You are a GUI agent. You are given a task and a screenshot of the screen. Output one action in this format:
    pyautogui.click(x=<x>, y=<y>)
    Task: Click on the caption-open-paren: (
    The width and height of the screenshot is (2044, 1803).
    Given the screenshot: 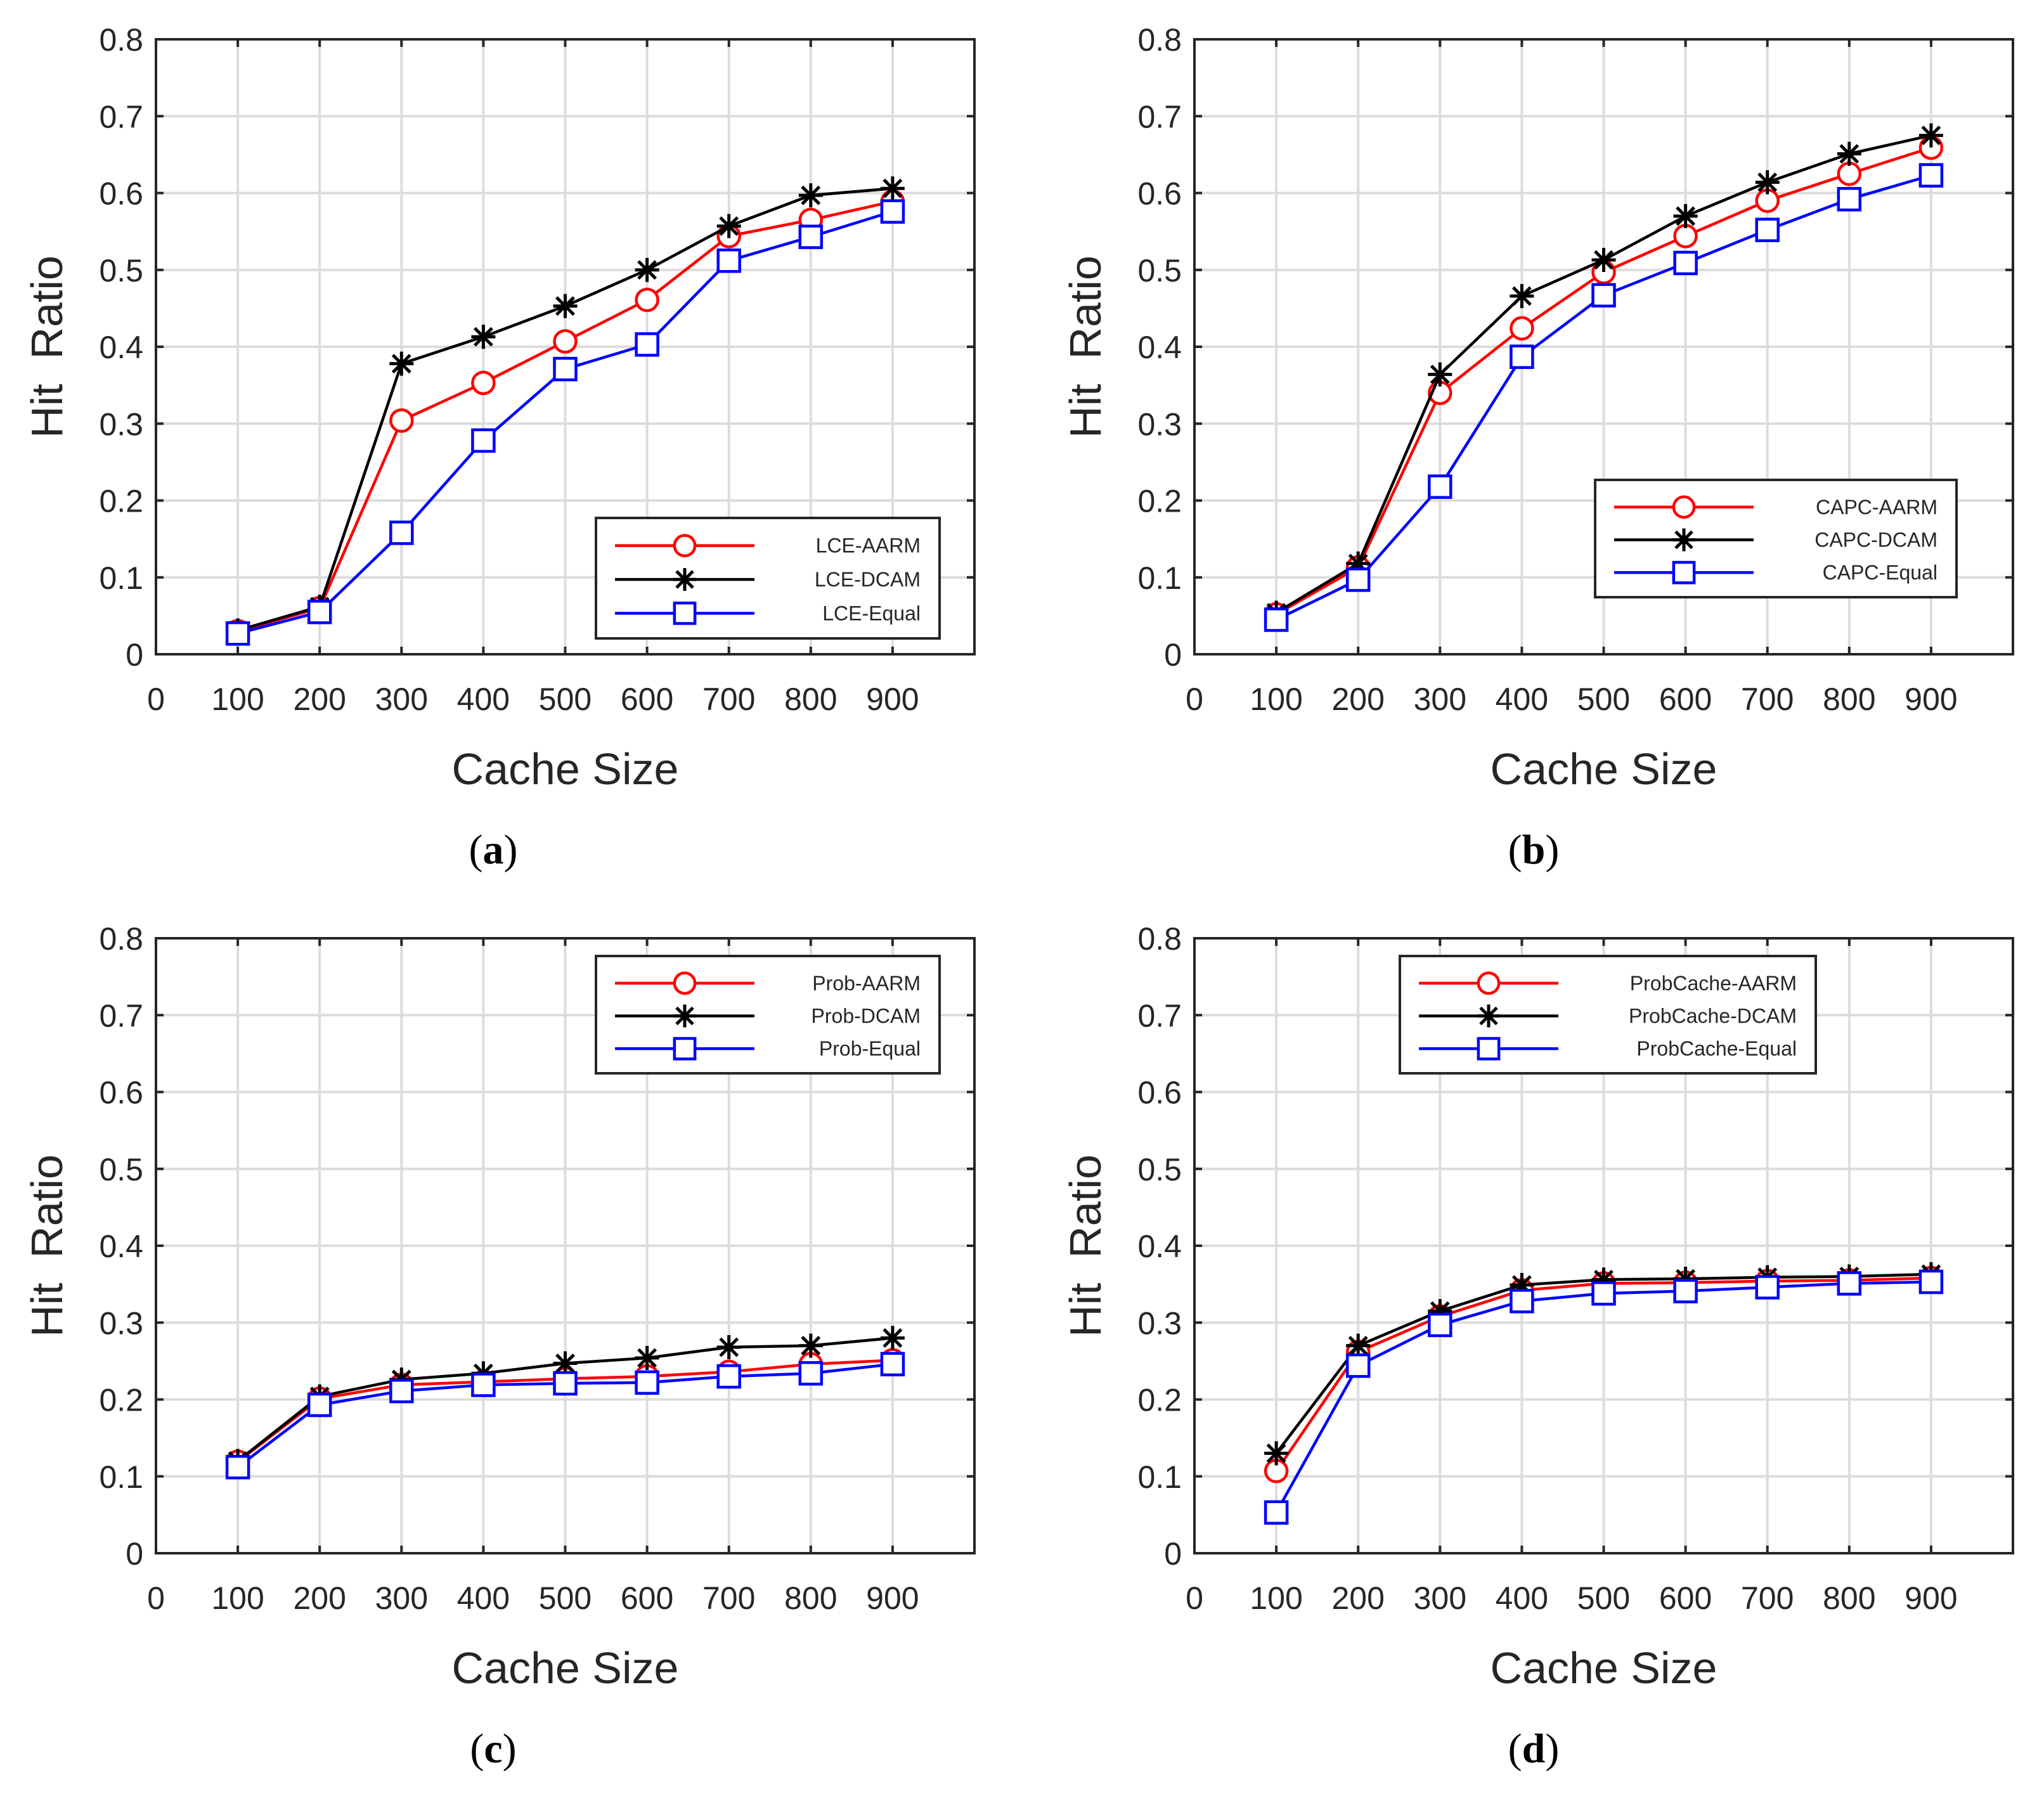 What is the action you would take?
    pyautogui.click(x=476, y=850)
    